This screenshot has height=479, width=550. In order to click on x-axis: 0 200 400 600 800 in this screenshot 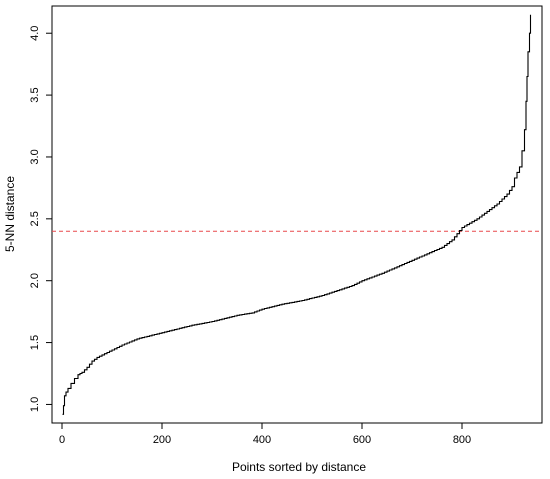, I will do `click(265, 434)`.